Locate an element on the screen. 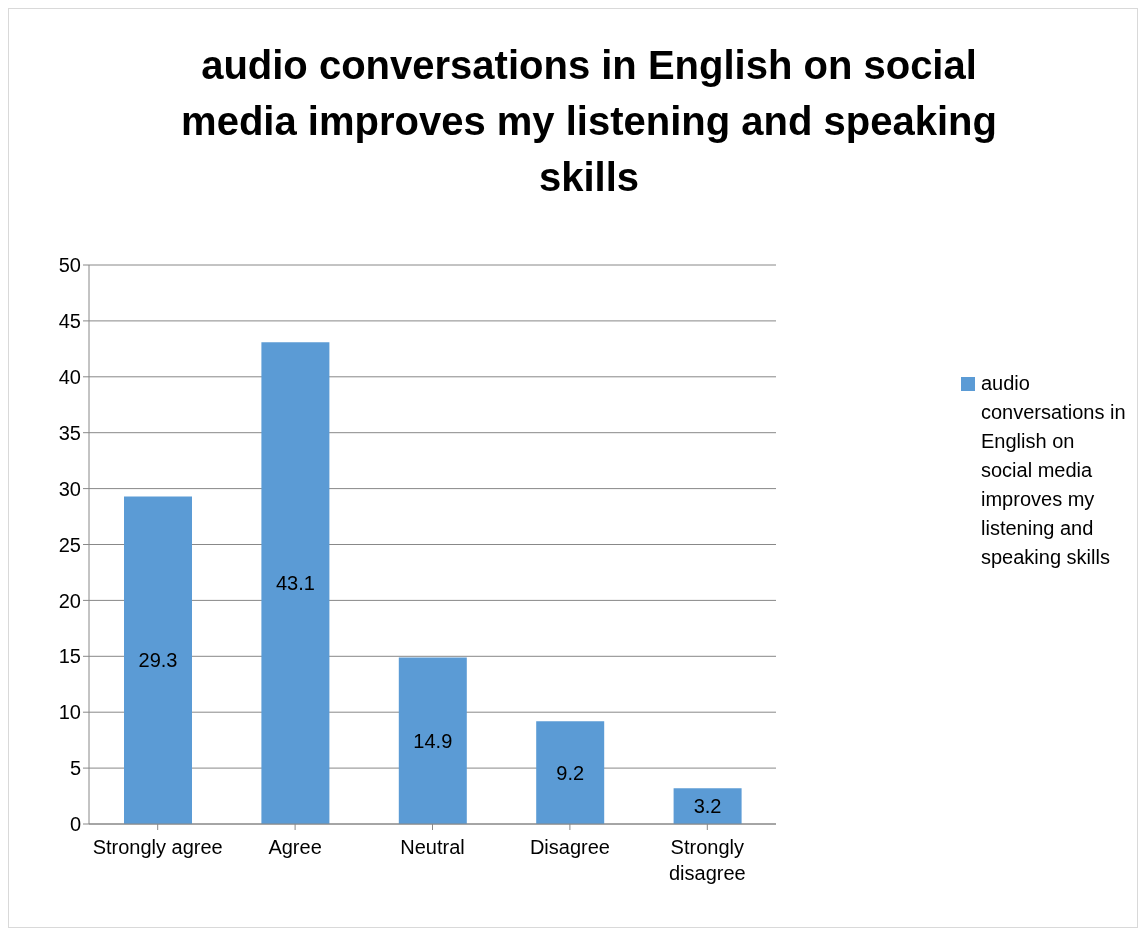  data-label: 3.2 is located at coordinates (707, 806).